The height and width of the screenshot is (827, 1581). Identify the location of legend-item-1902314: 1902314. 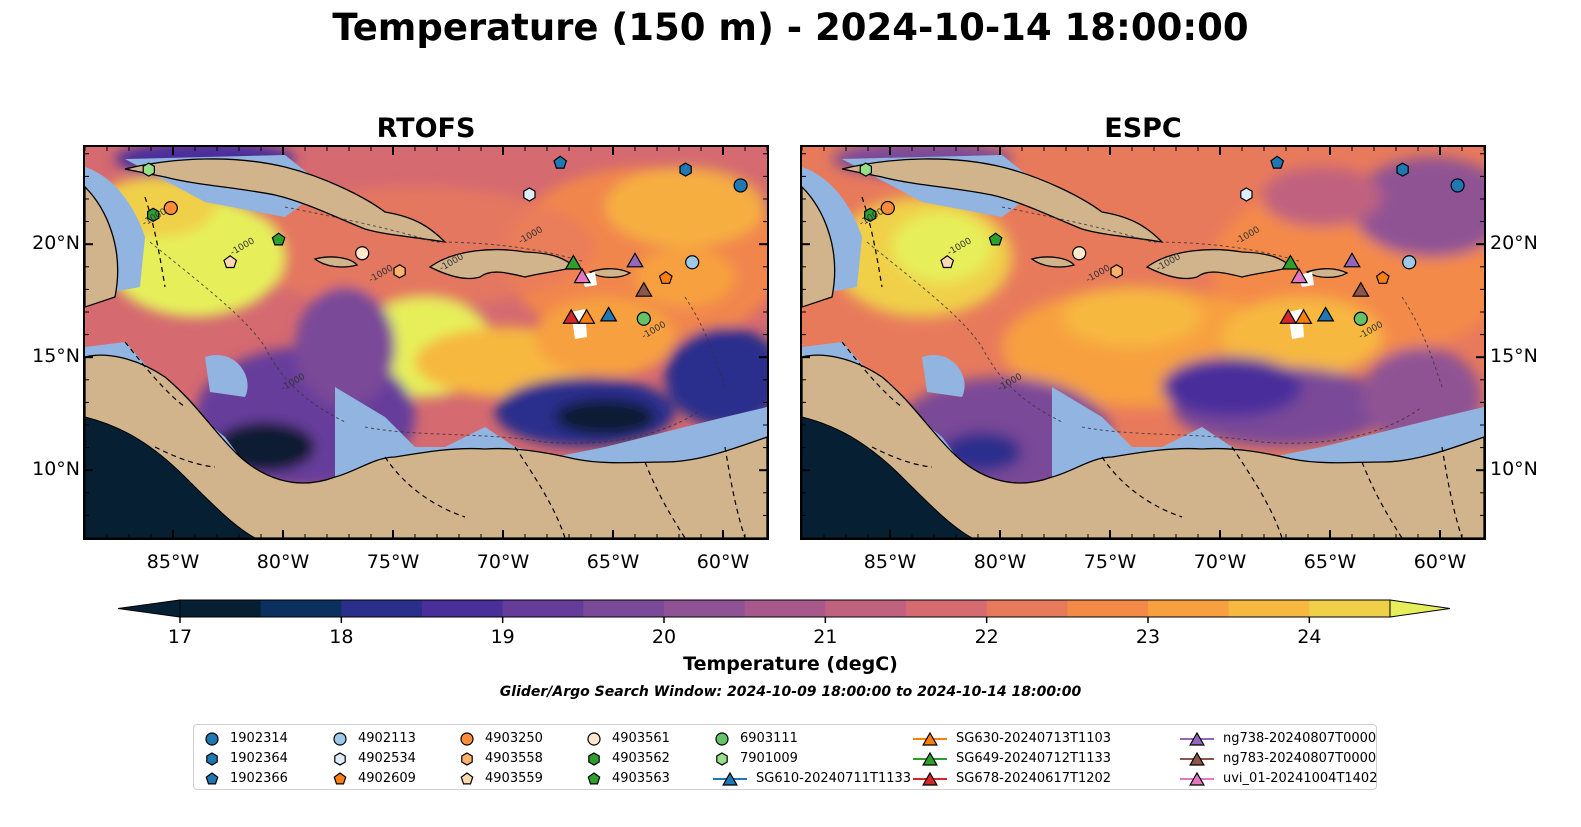
(245, 738).